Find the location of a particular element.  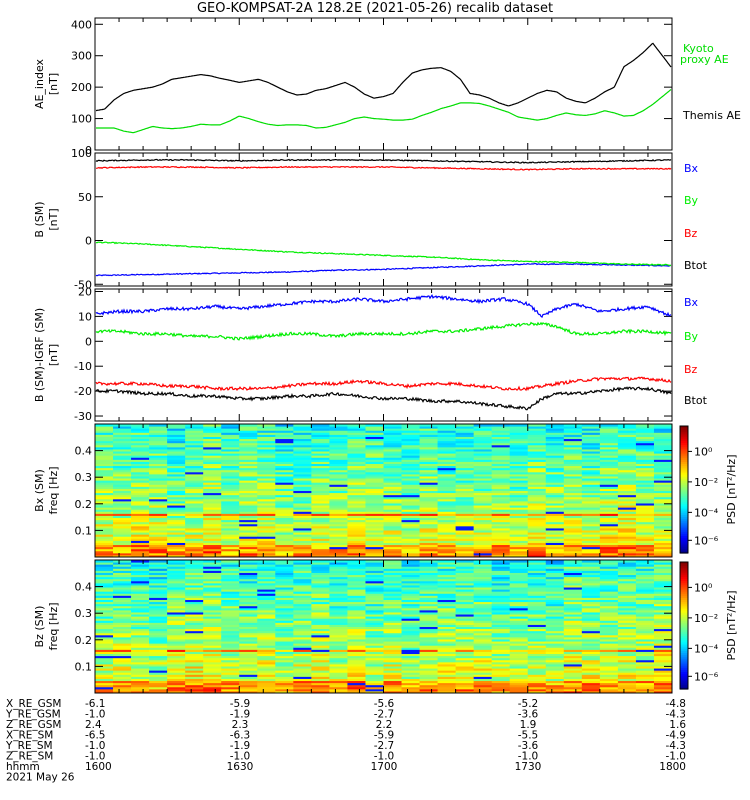

specz-colorbar-cell is located at coordinates (684, 682).